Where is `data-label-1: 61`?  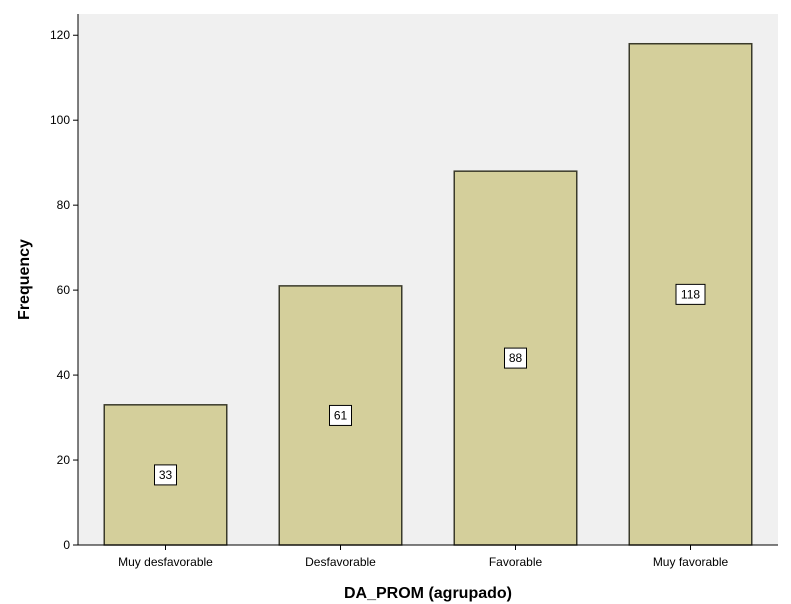 data-label-1: 61 is located at coordinates (341, 415).